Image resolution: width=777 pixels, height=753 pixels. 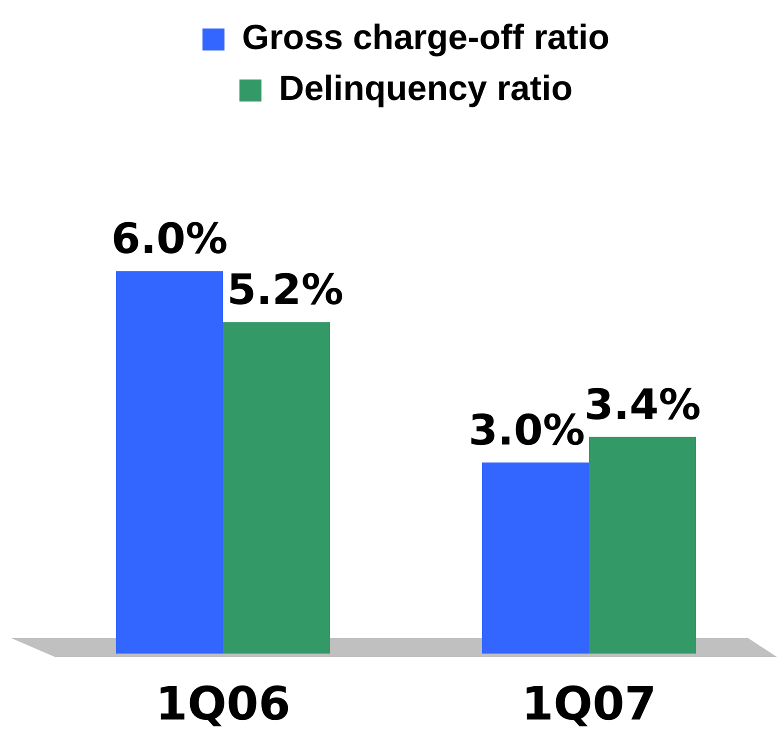 I want to click on x-tick-label: 1Q06, so click(x=223, y=703).